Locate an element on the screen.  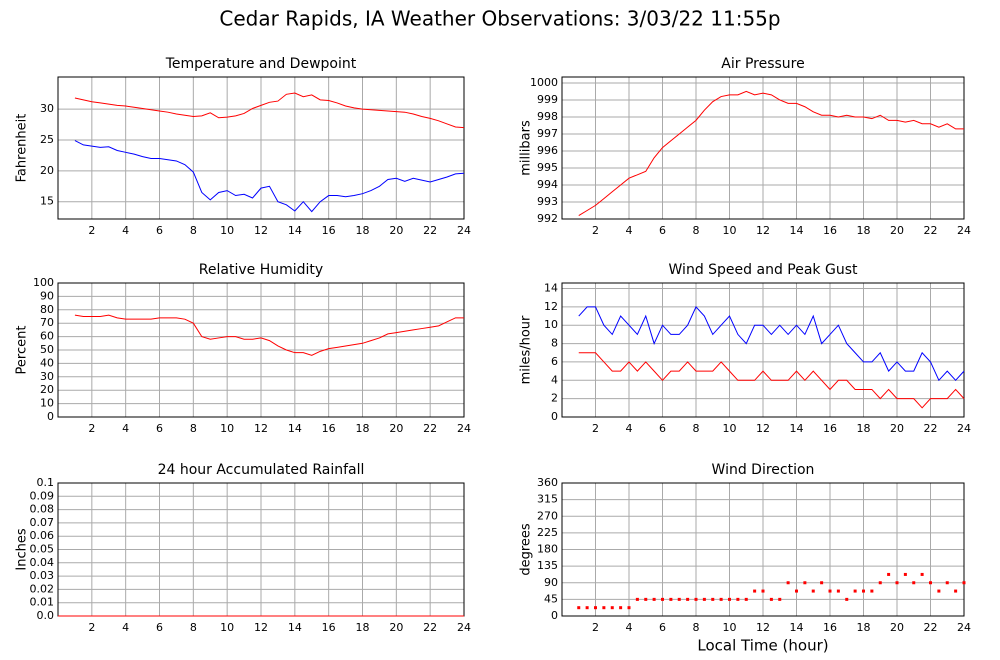
y-tick-label: 6 is located at coordinates (554, 361).